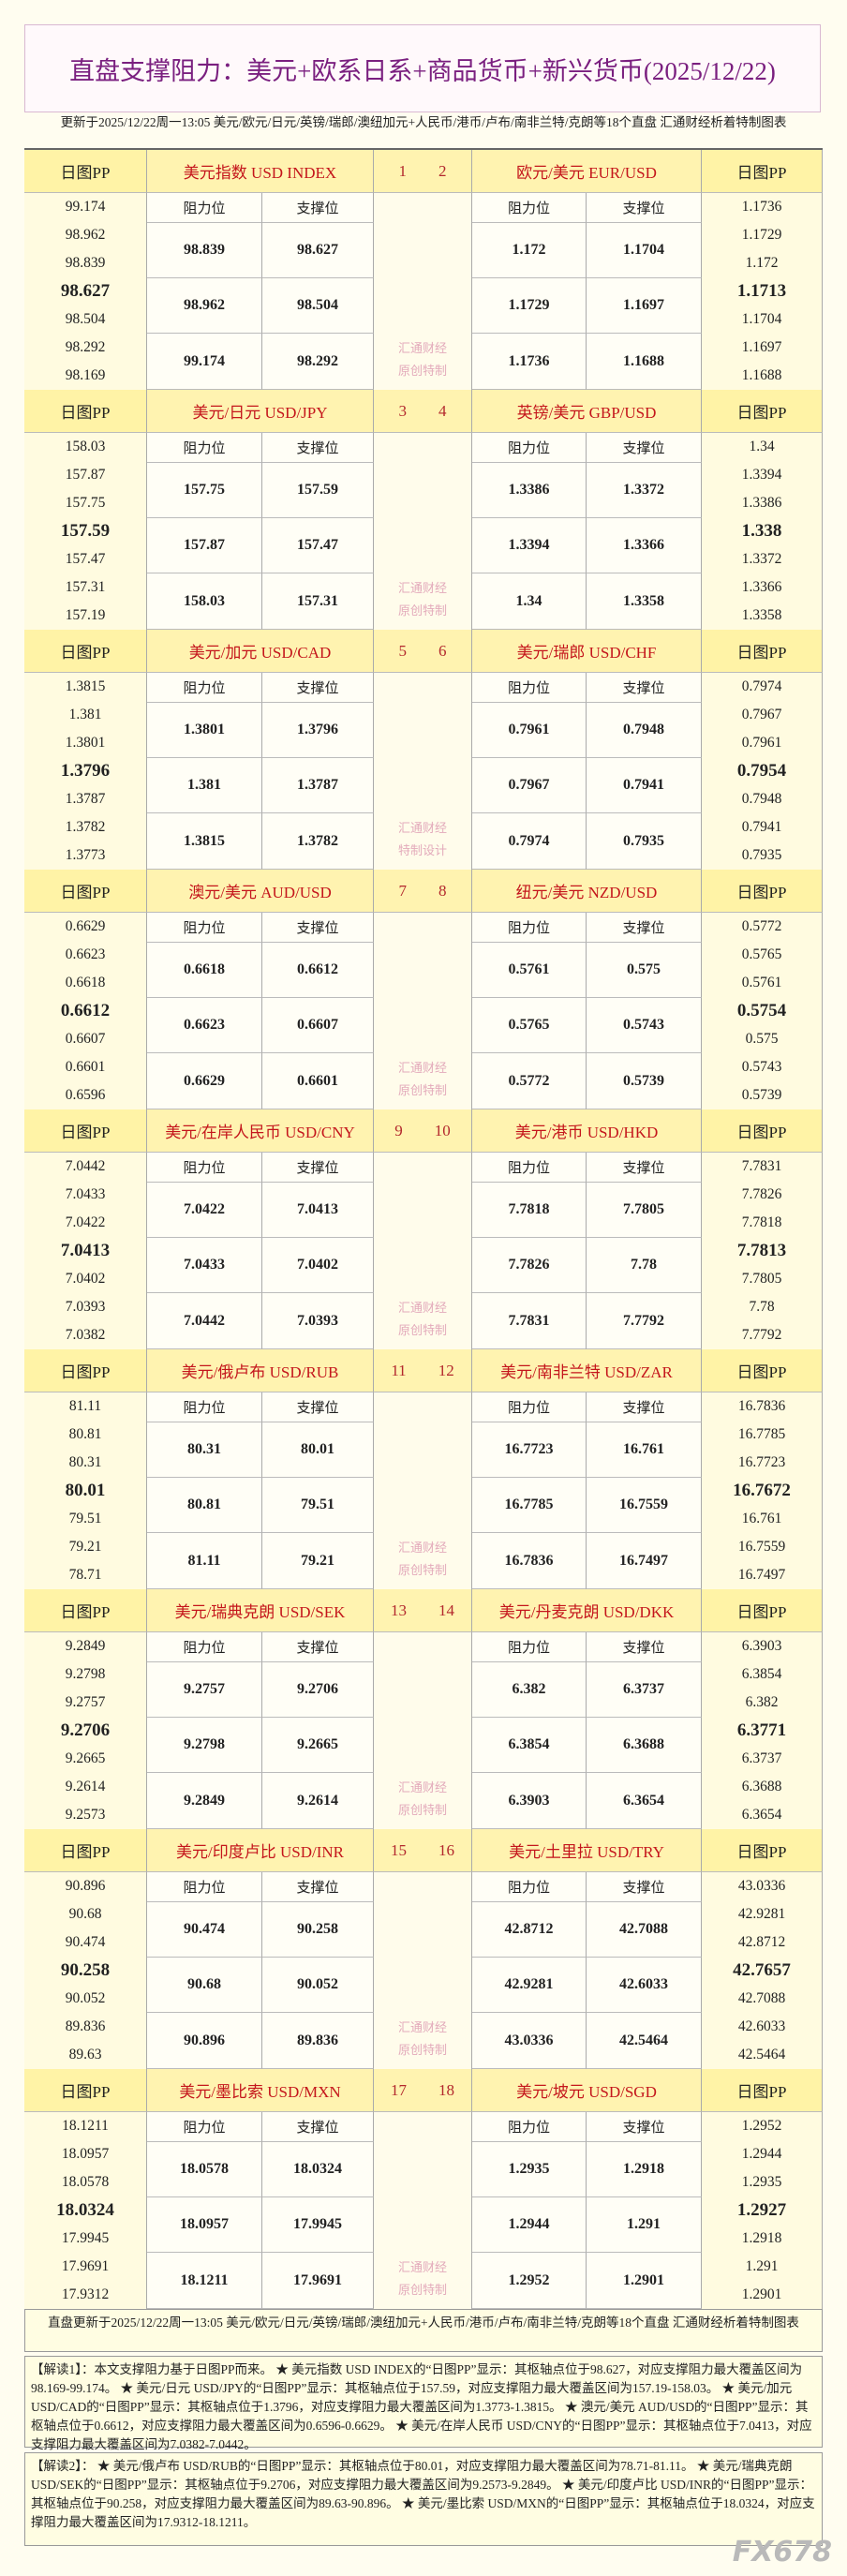 The width and height of the screenshot is (847, 2576). Describe the element at coordinates (318, 1265) in the screenshot. I see `support-value: 7.0402` at that location.